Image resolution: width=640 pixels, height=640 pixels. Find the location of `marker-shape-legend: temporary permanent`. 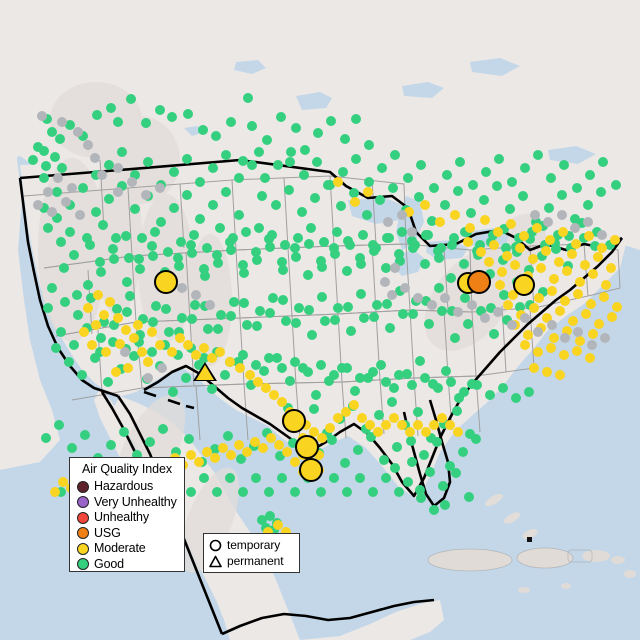

marker-shape-legend: temporary permanent is located at coordinates (251, 553).